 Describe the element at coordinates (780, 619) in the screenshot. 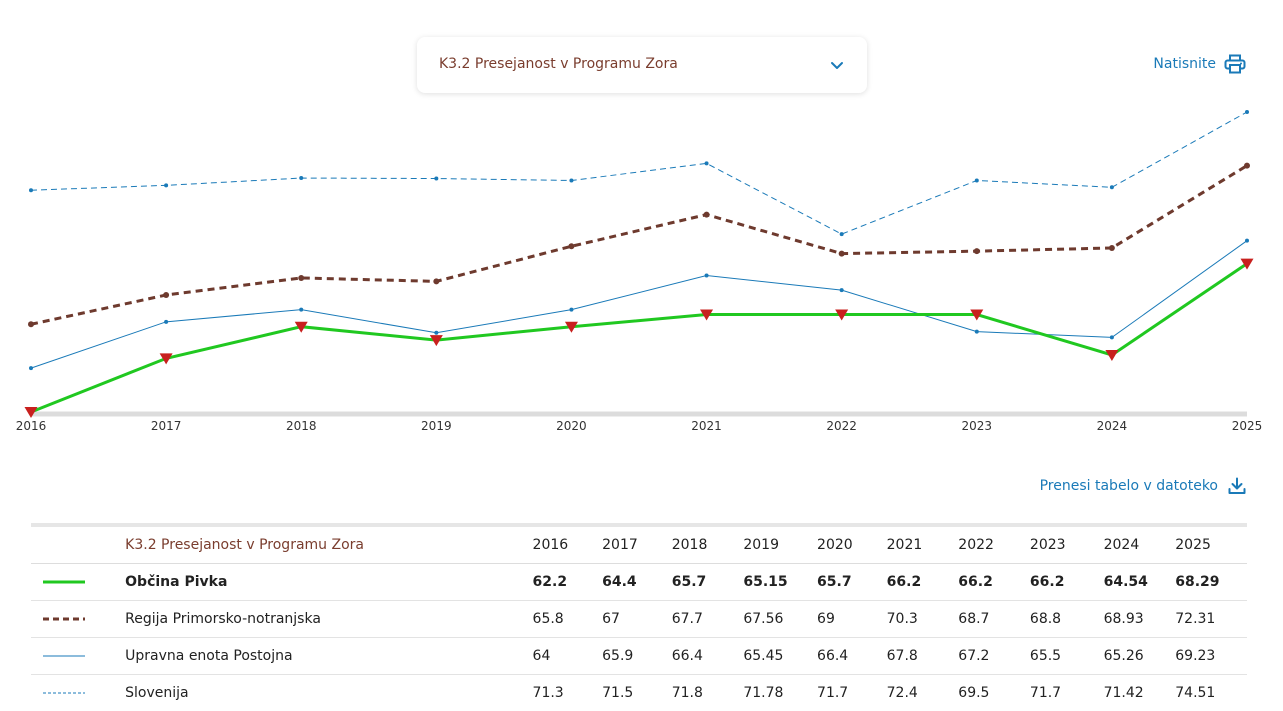

I see `table-cell: 67.56` at that location.